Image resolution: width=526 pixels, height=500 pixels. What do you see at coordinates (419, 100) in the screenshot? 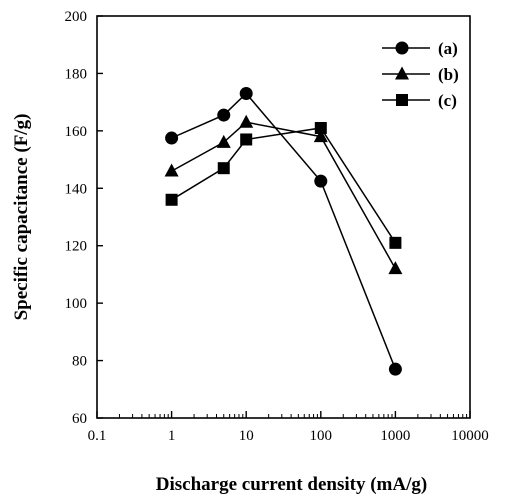
I see `legend-entry: (c)` at bounding box center [419, 100].